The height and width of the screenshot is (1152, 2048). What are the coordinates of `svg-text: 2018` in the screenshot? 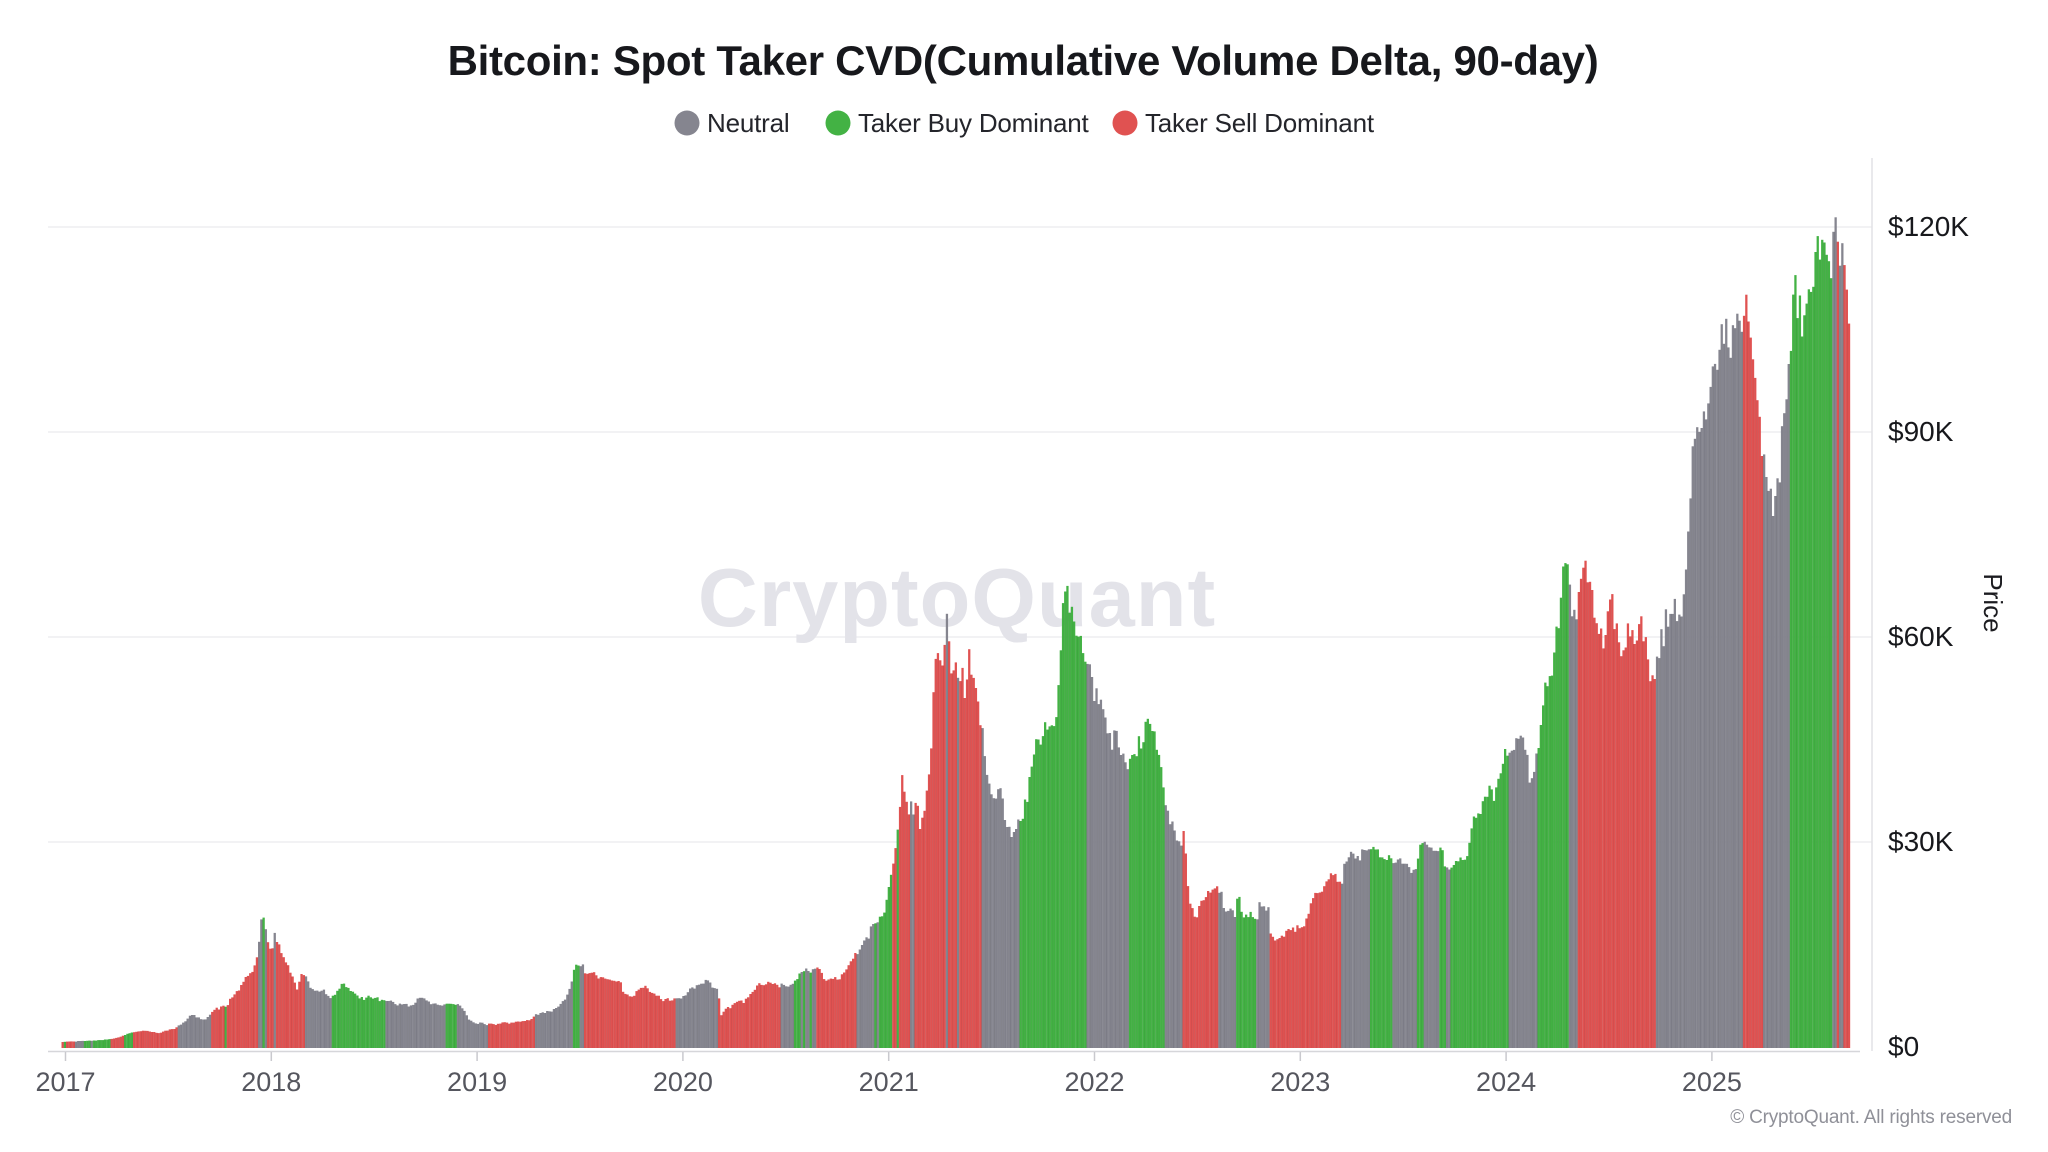 It's located at (271, 1082).